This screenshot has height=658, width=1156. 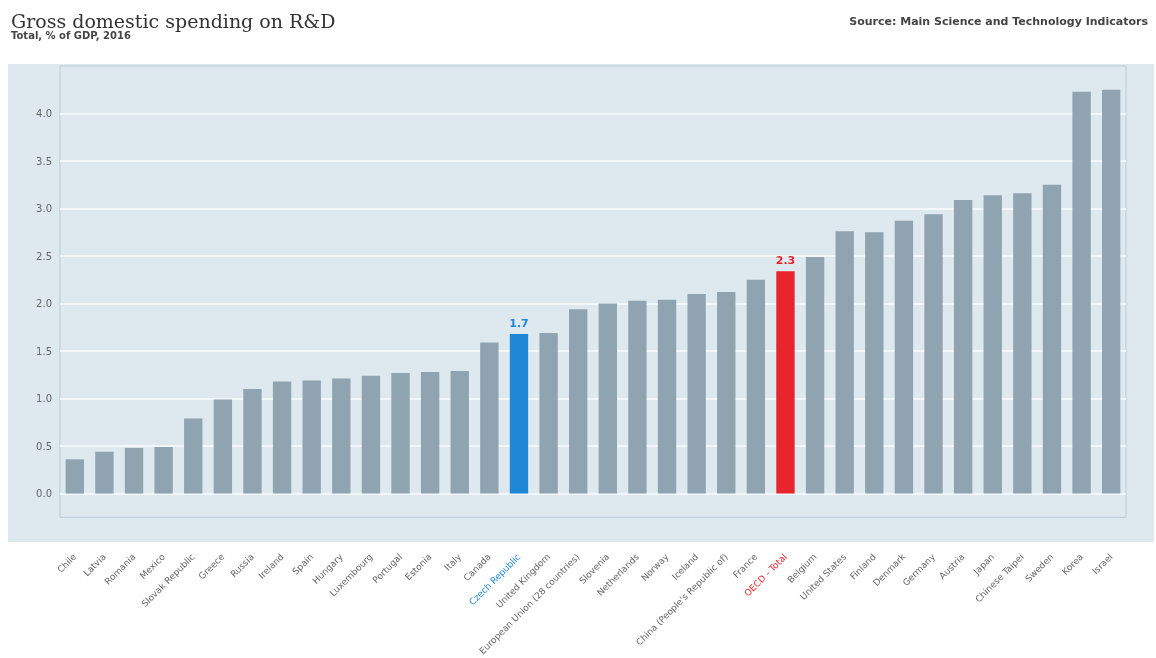 I want to click on y-tick-label: 2.0, so click(x=44, y=304).